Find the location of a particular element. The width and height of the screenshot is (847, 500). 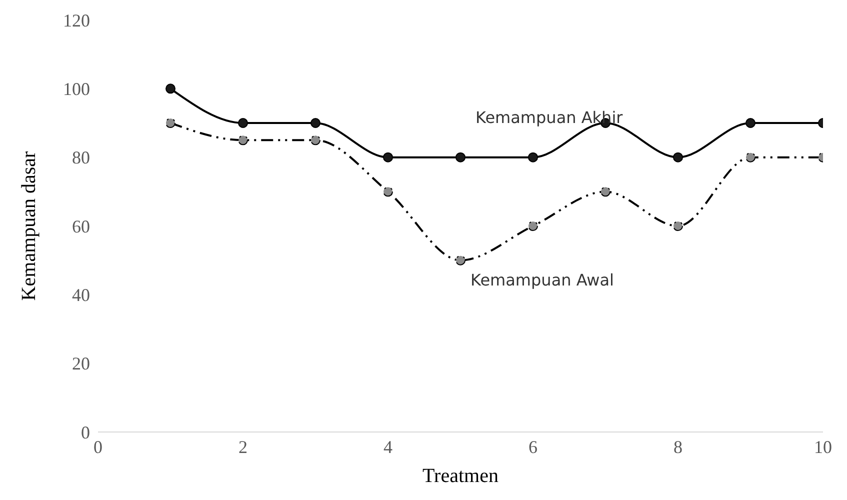

y-tick-label: 60 is located at coordinates (81, 226).